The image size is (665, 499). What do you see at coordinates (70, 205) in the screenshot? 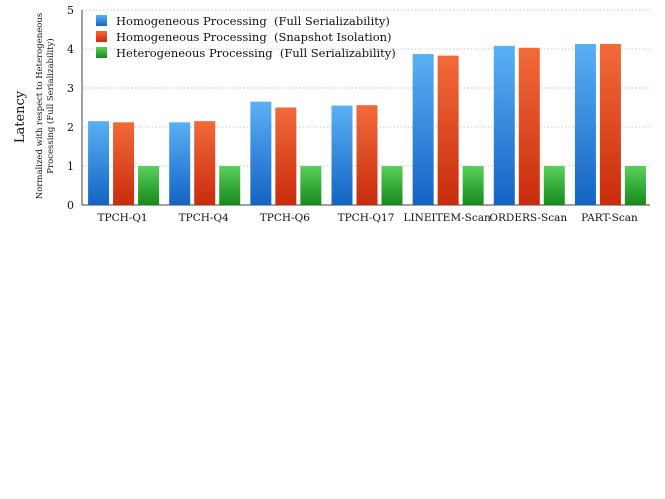
I see `y-tick-label: 0` at bounding box center [70, 205].